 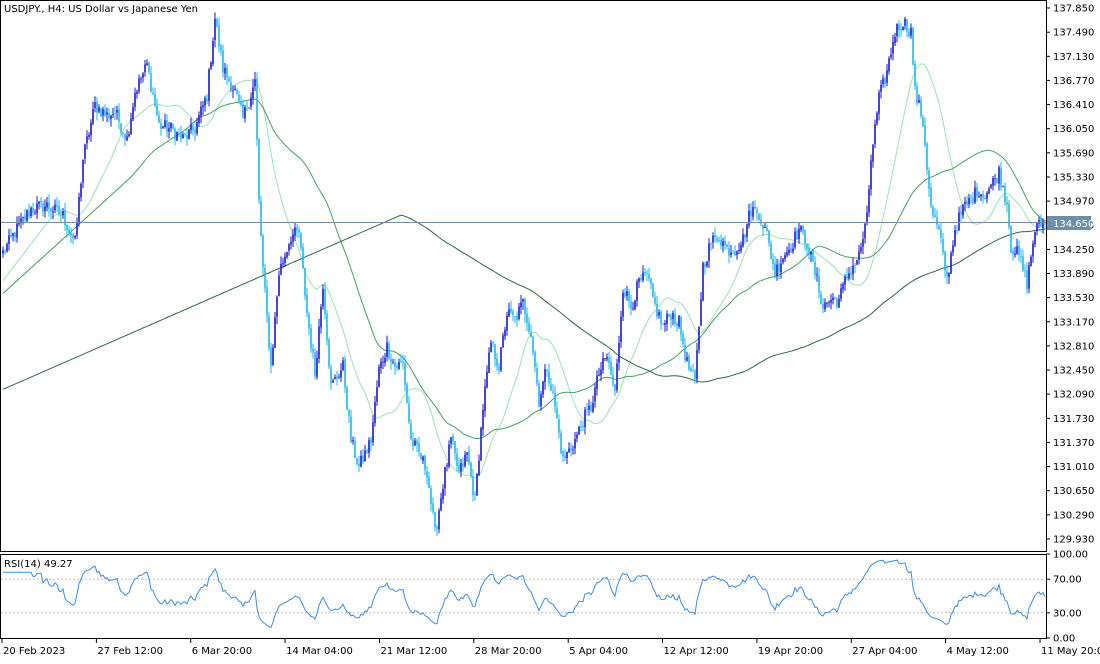 I want to click on price-tick-label: 136.410, so click(x=1073, y=105).